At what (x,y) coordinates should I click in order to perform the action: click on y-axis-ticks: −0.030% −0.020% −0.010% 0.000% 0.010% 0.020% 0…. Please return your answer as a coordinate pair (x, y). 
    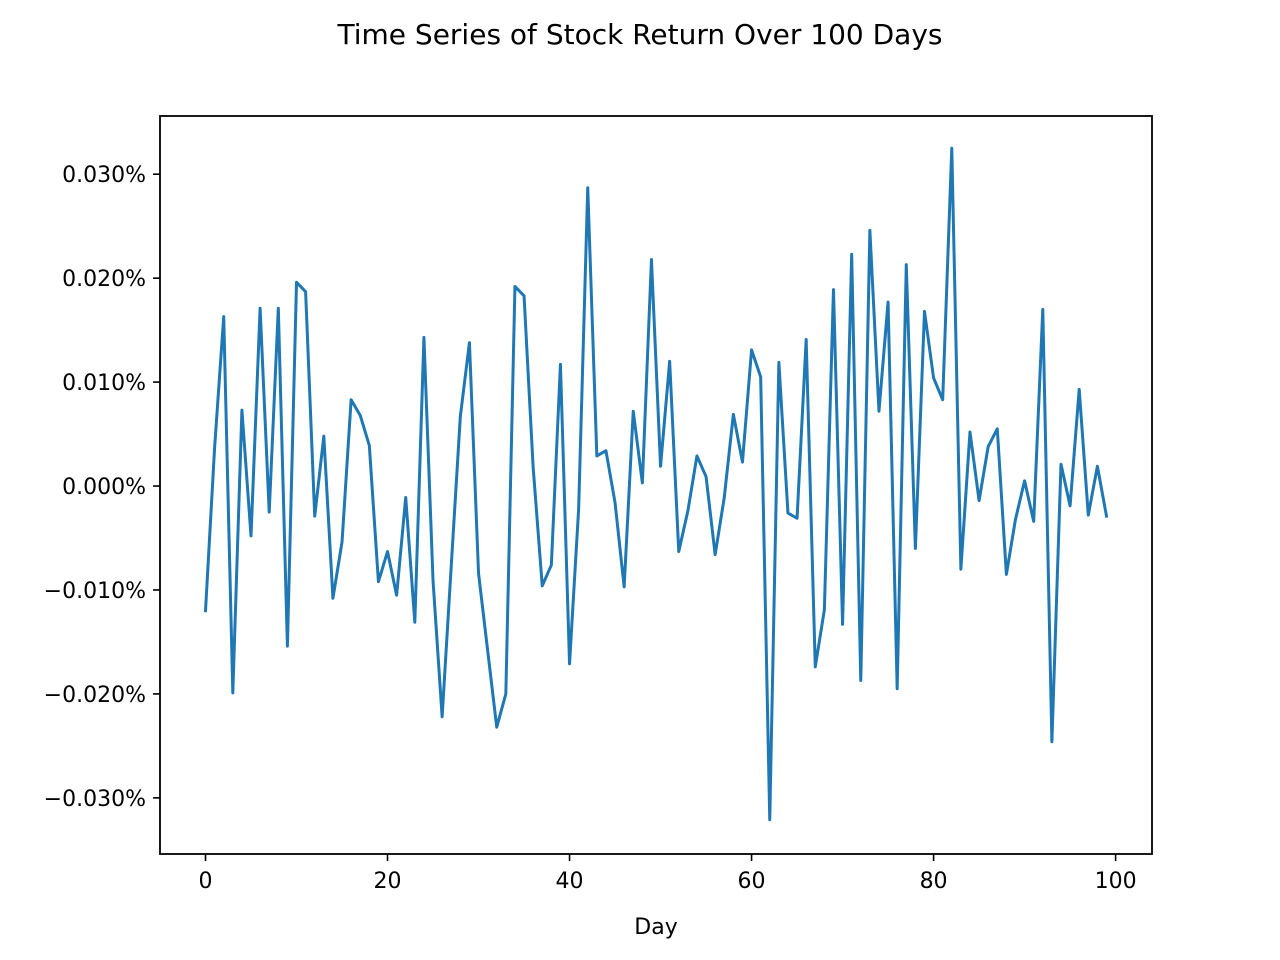
    Looking at the image, I should click on (102, 487).